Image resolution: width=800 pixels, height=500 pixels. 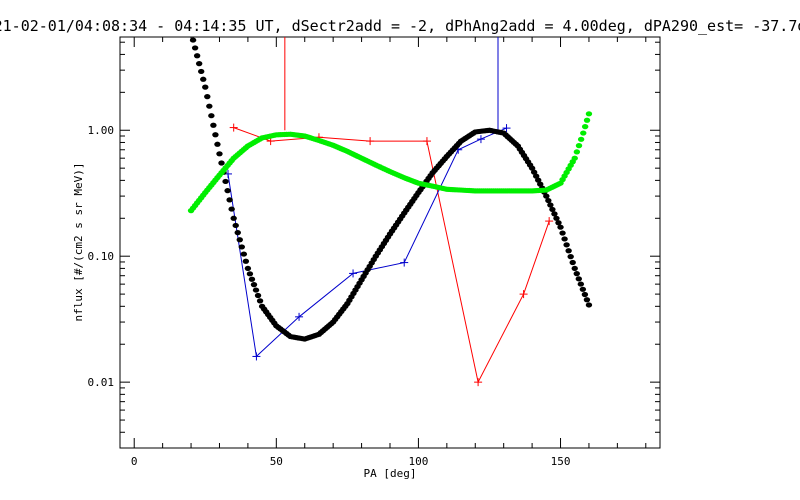 What do you see at coordinates (276, 461) in the screenshot?
I see `x-tick-label: 50` at bounding box center [276, 461].